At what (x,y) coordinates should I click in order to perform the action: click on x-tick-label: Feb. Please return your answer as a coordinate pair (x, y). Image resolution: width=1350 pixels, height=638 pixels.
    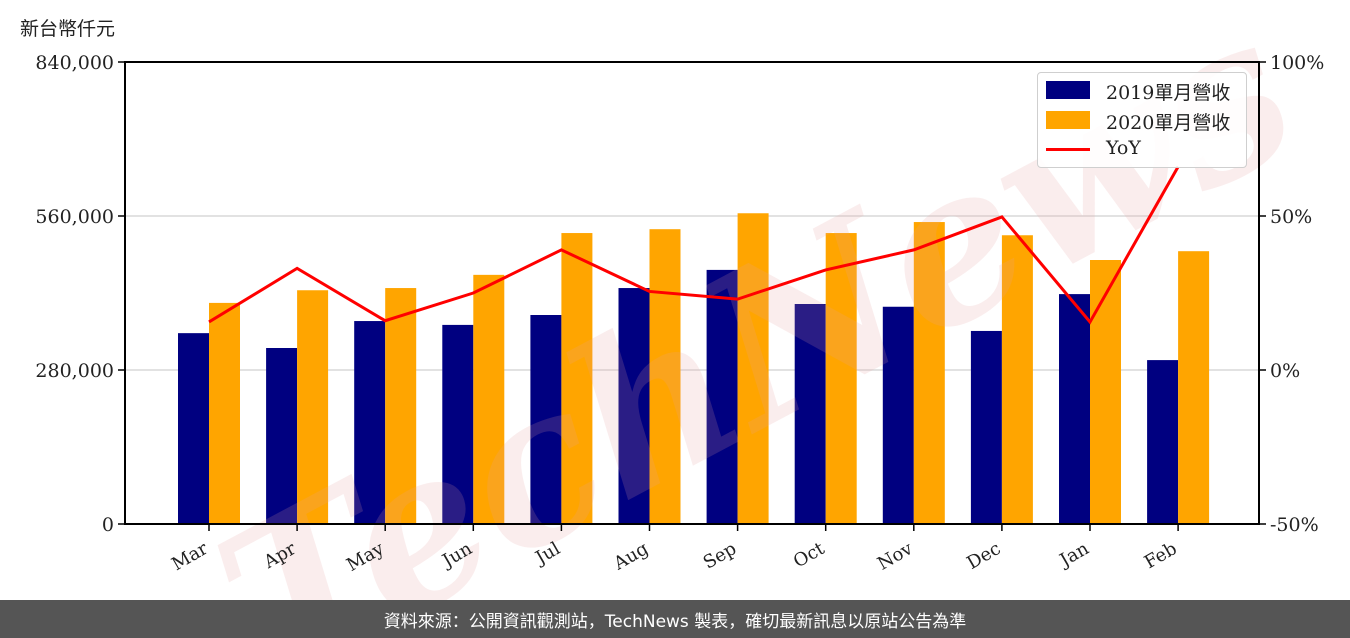
    Looking at the image, I should click on (1161, 555).